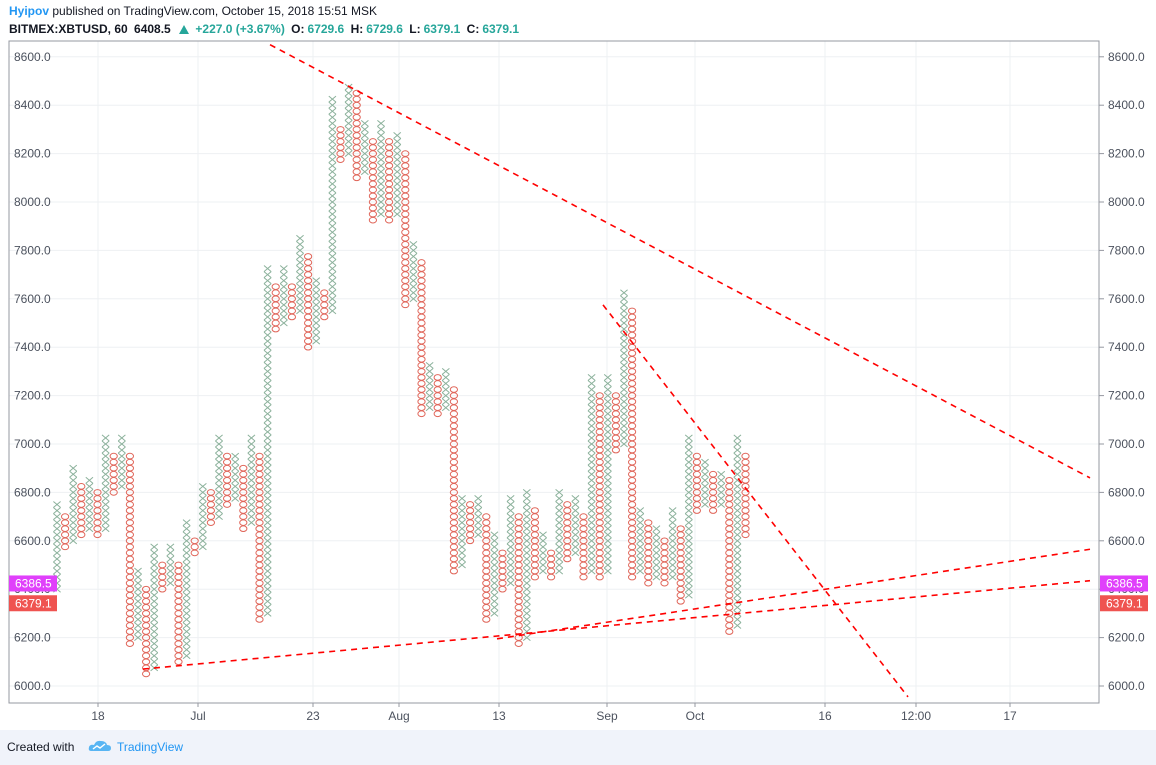 Image resolution: width=1156 pixels, height=765 pixels. Describe the element at coordinates (100, 746) in the screenshot. I see `tradingview-cloud-icon` at that location.